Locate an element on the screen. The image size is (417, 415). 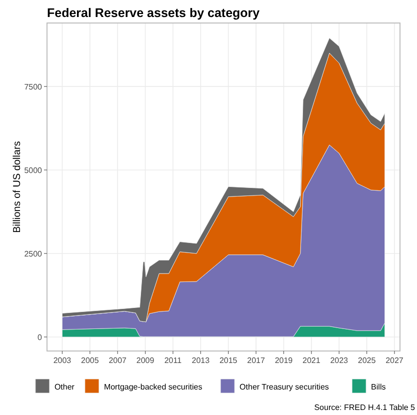
x-tick-label: 2009 is located at coordinates (145, 360).